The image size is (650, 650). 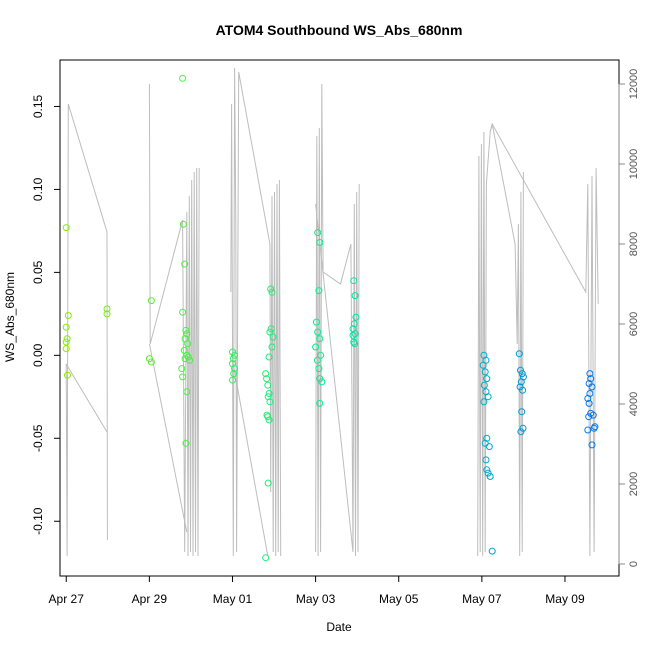 What do you see at coordinates (634, 564) in the screenshot?
I see `y2-tick-label: 0` at bounding box center [634, 564].